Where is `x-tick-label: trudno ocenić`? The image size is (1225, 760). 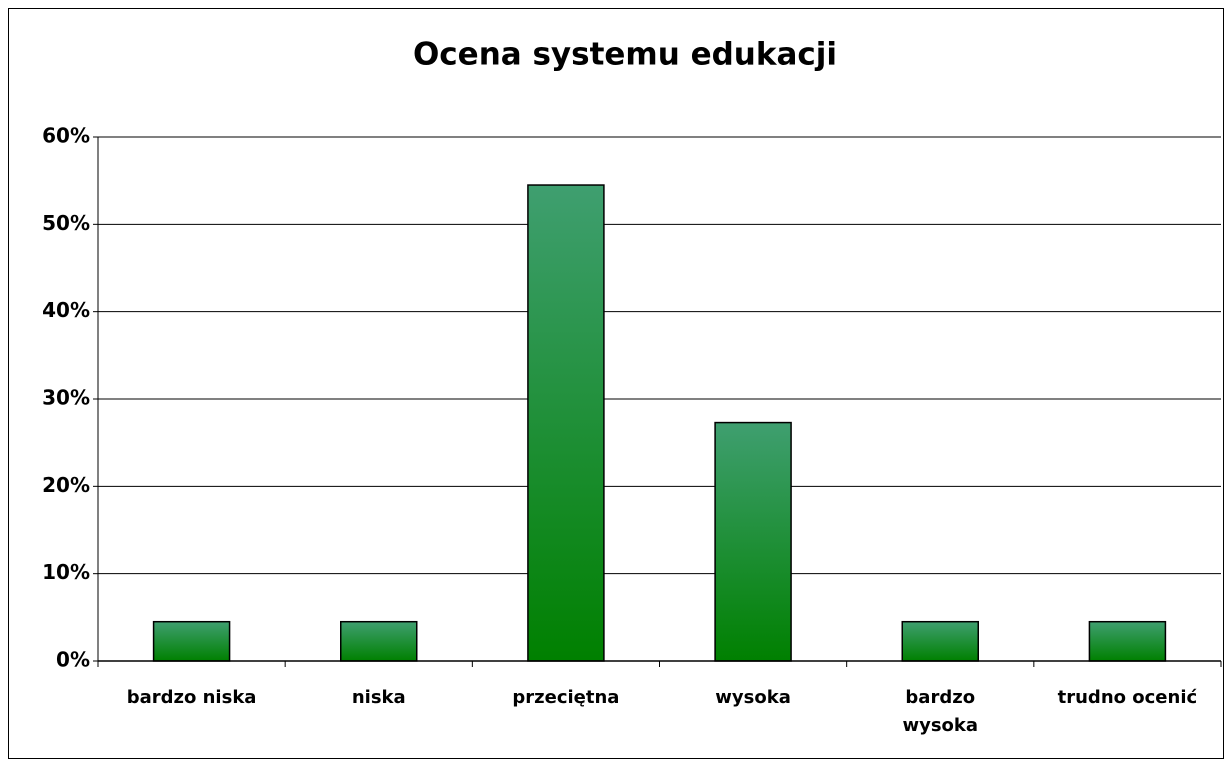 x-tick-label: trudno ocenić is located at coordinates (1128, 697).